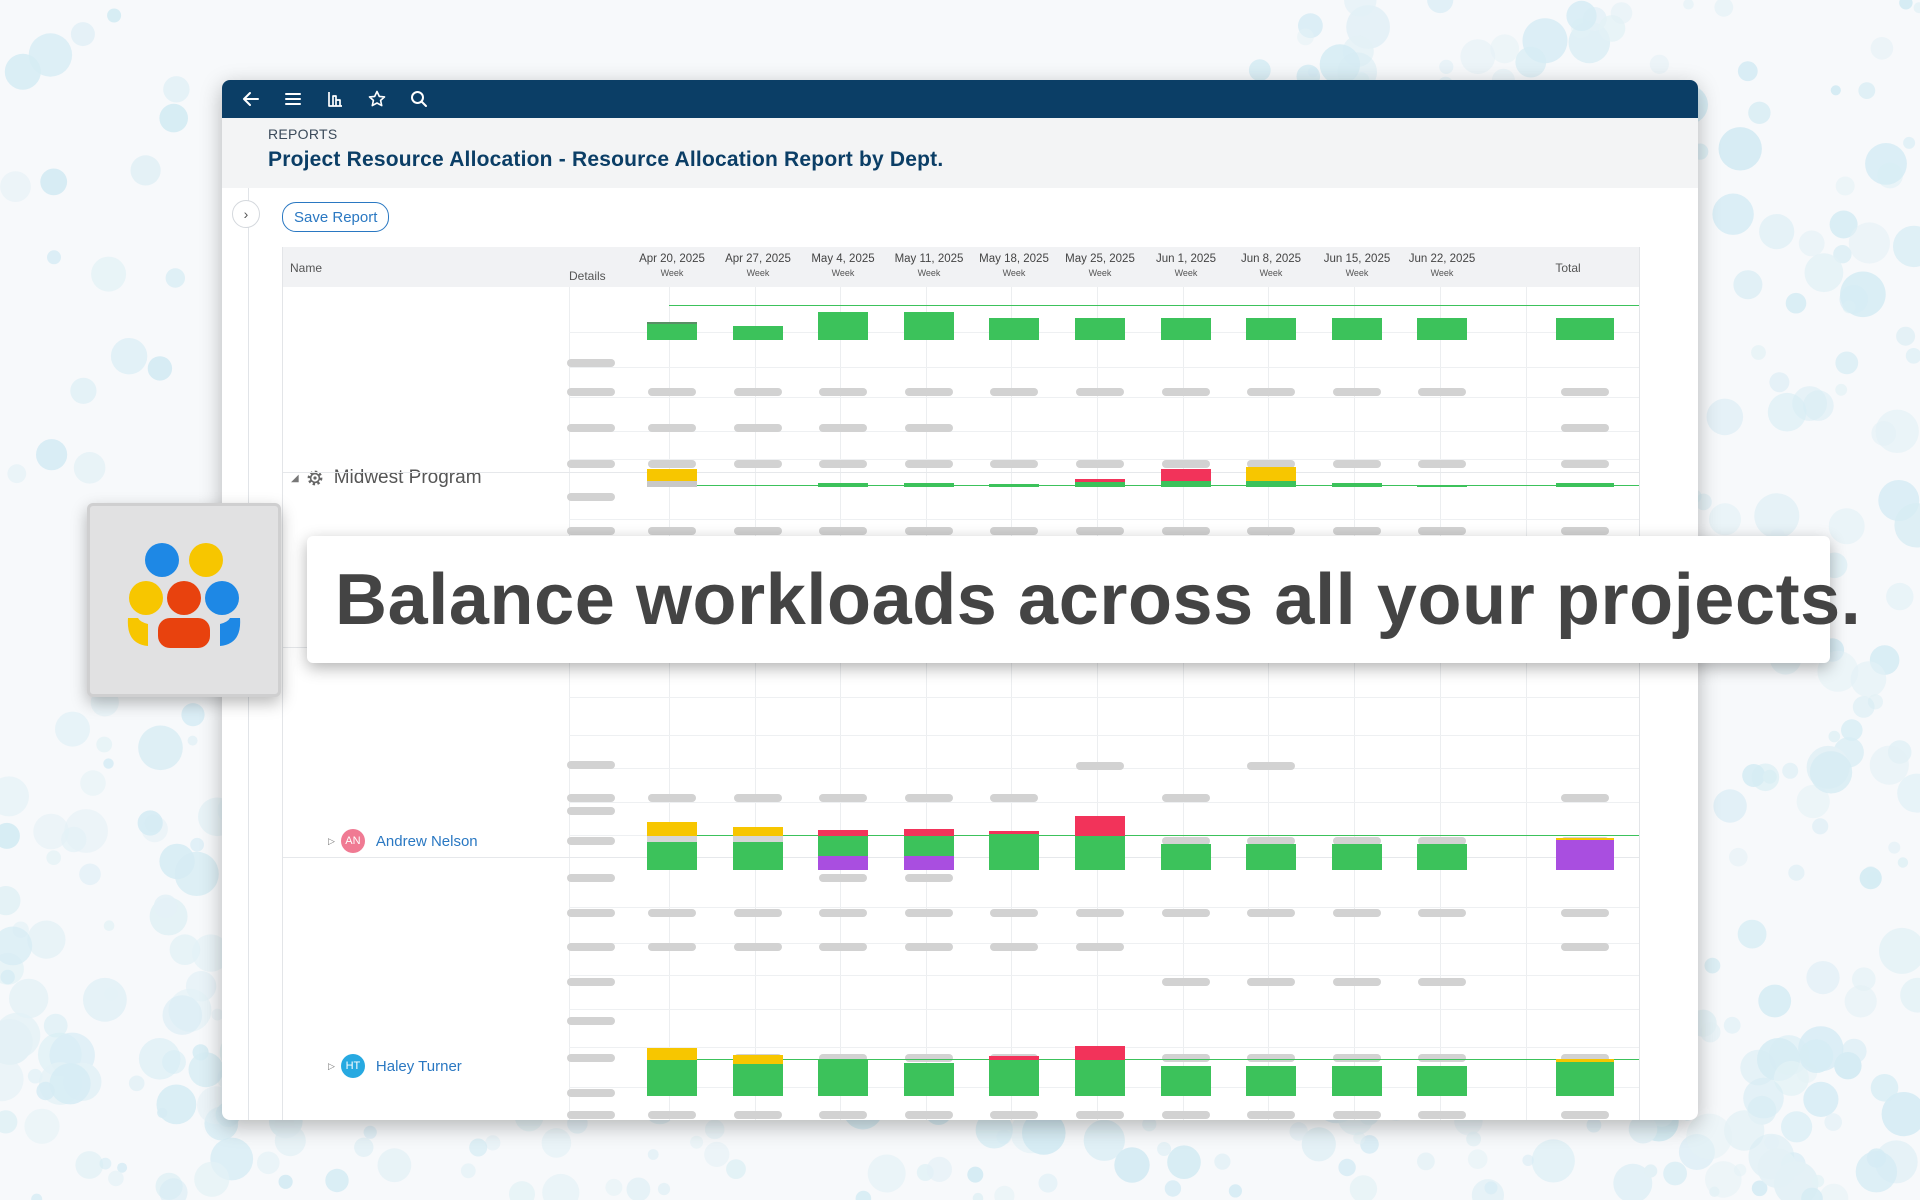 The width and height of the screenshot is (1920, 1200). I want to click on back-arrow-icon, so click(251, 99).